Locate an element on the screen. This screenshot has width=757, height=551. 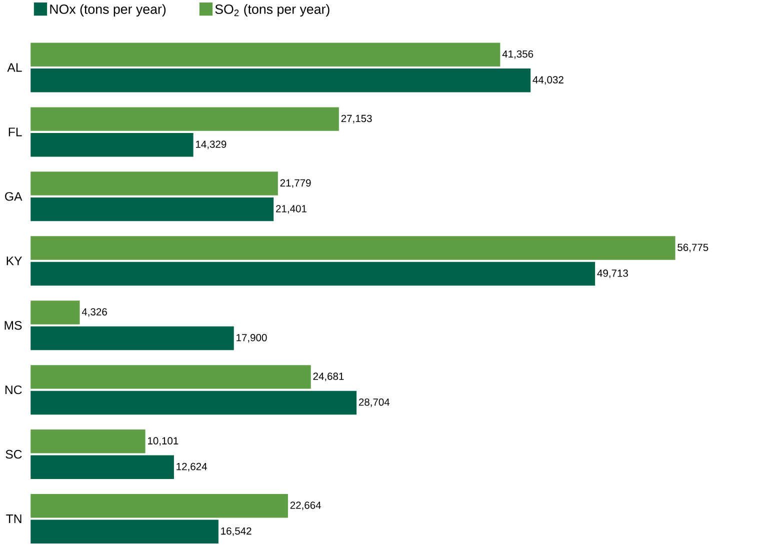
y-tick-label: NC is located at coordinates (13, 389).